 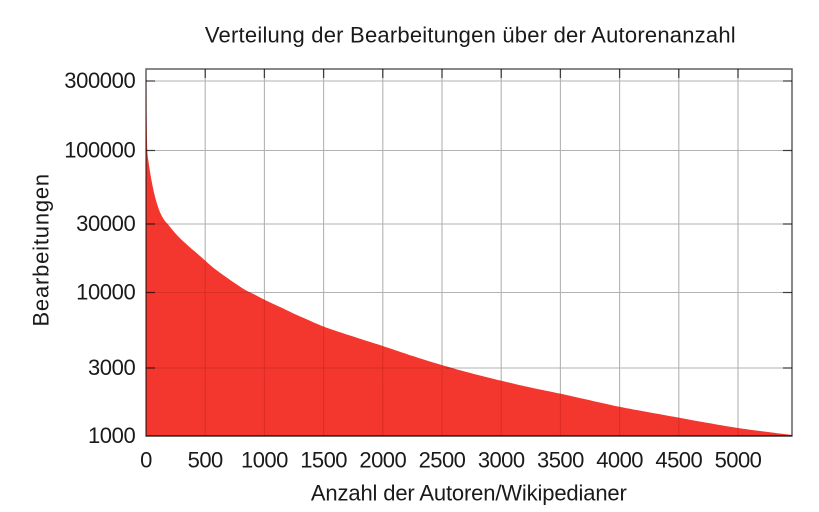 I want to click on svg-text: 4500, so click(x=678, y=460).